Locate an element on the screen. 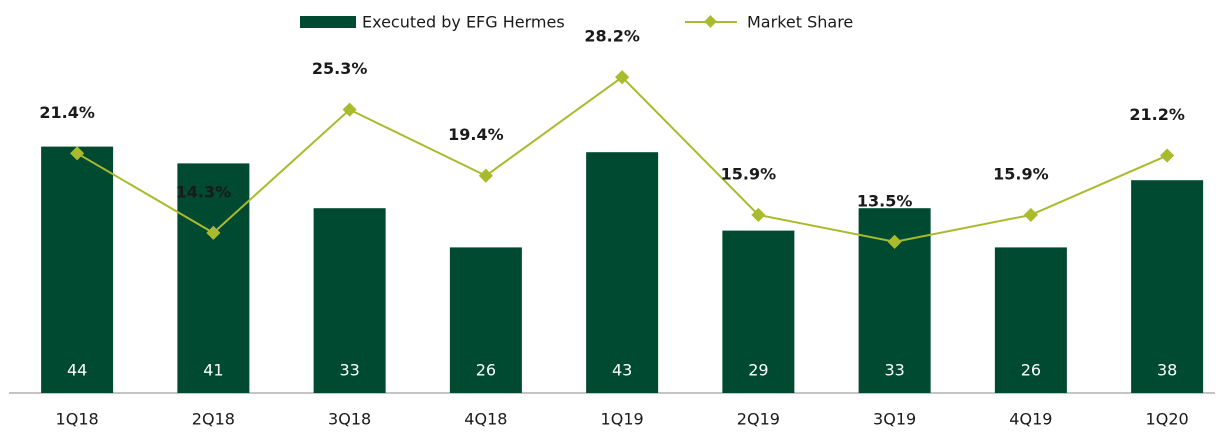 This screenshot has height=432, width=1223. data-label: 21.4% is located at coordinates (67, 112).